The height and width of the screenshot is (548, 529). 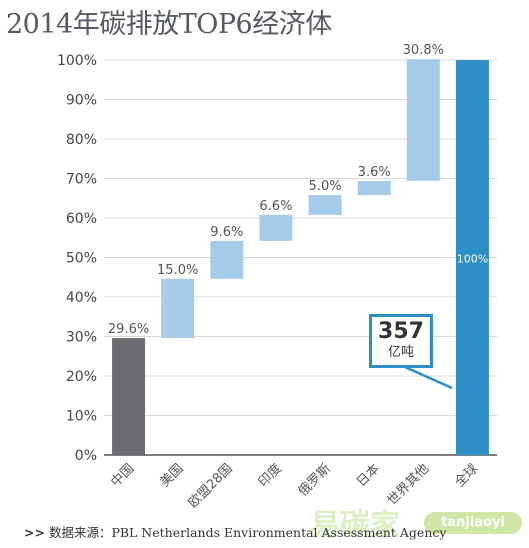 What do you see at coordinates (172, 475) in the screenshot?
I see `x-tick-label: 美国` at bounding box center [172, 475].